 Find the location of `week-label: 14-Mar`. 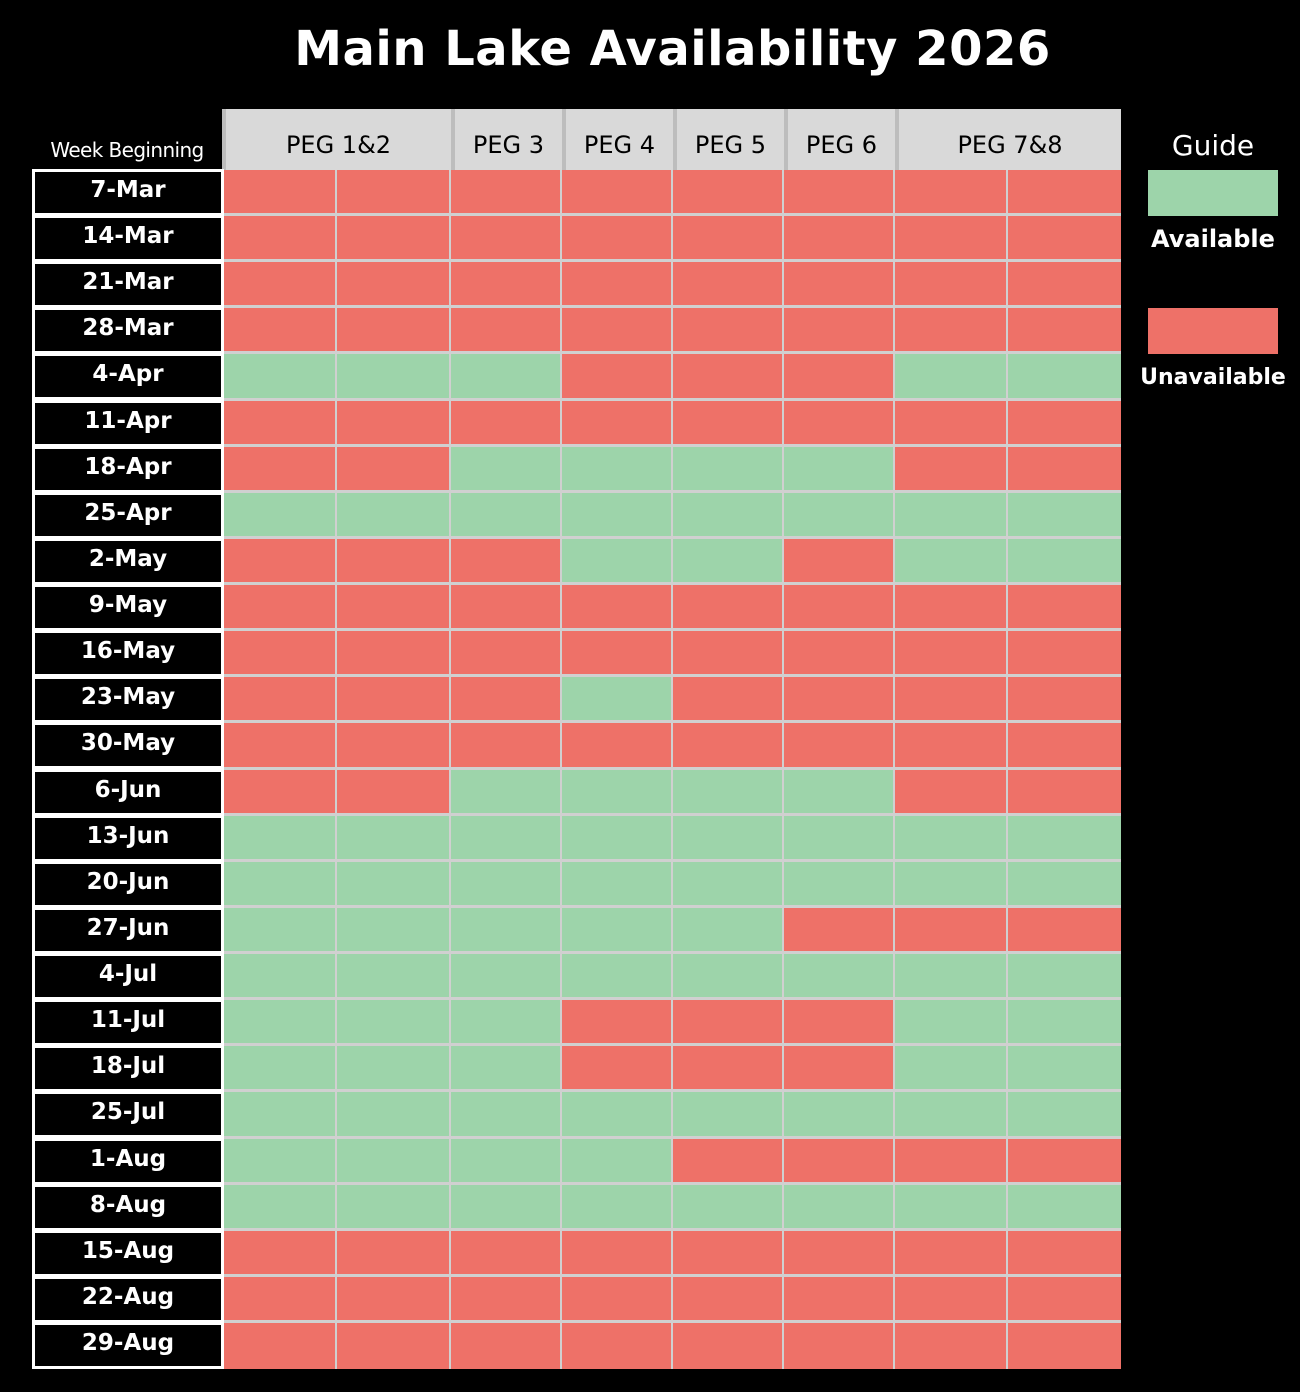

week-label: 14-Mar is located at coordinates (128, 238).